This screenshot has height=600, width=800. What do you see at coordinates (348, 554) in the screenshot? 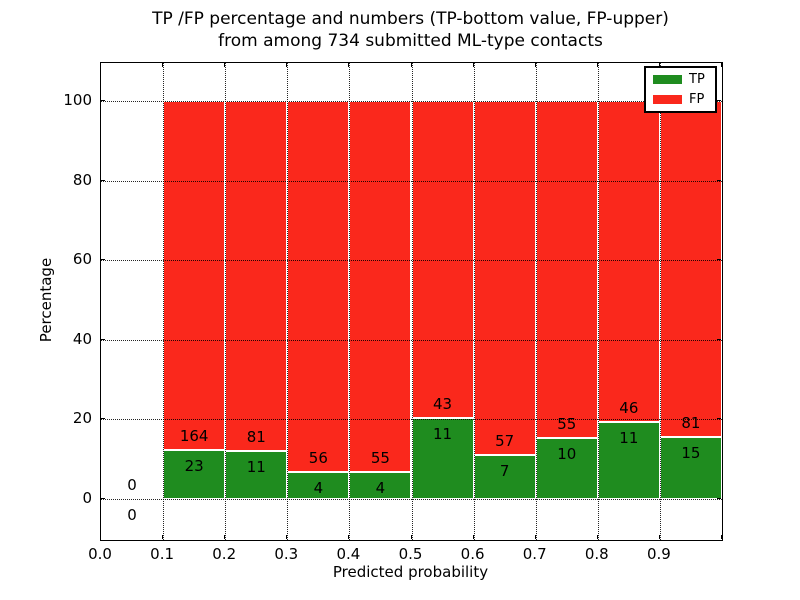
I see `x-tick-label: 0.4` at bounding box center [348, 554].